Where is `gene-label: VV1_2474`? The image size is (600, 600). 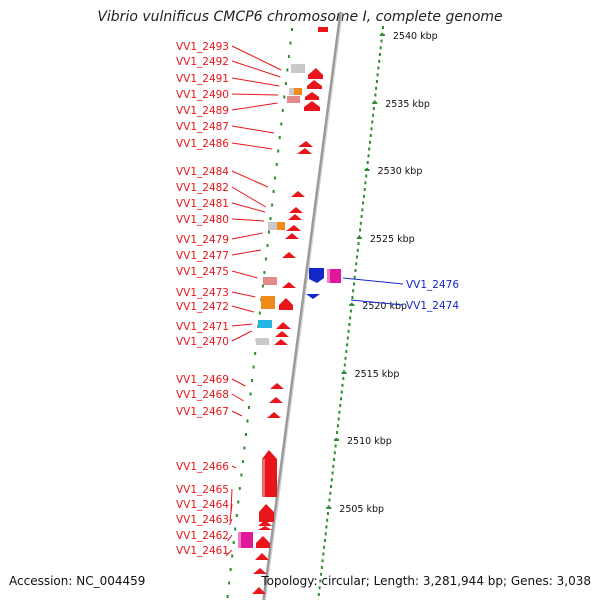
gene-label: VV1_2474 is located at coordinates (432, 306).